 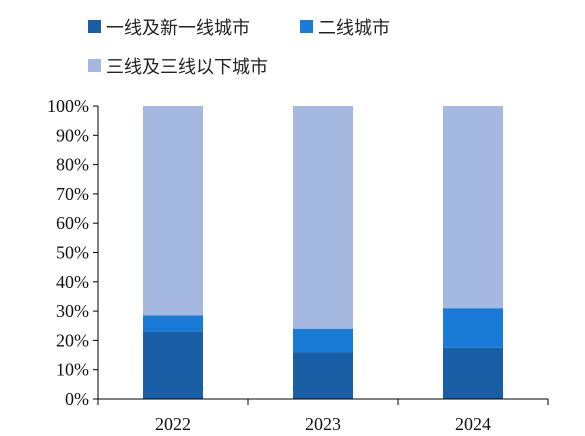 What do you see at coordinates (72, 135) in the screenshot?
I see `y-tick-label: 90%` at bounding box center [72, 135].